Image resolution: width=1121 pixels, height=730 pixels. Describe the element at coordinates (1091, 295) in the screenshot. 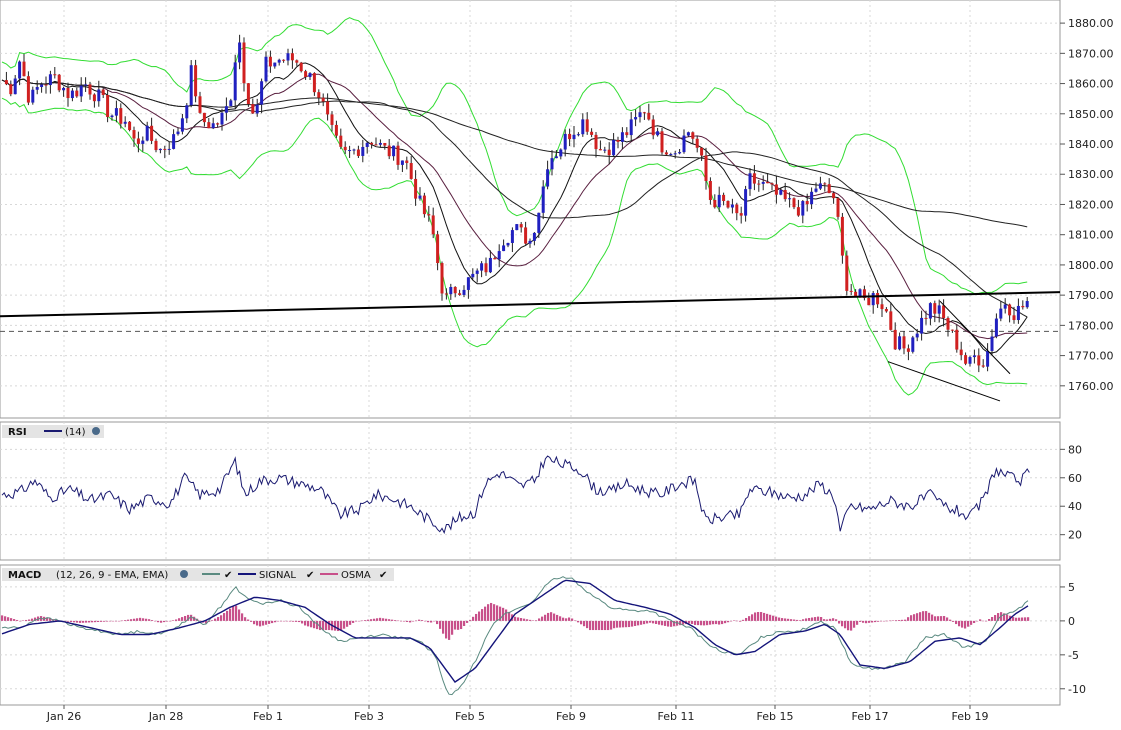

I see `price-tick-label: 1790.00` at that location.